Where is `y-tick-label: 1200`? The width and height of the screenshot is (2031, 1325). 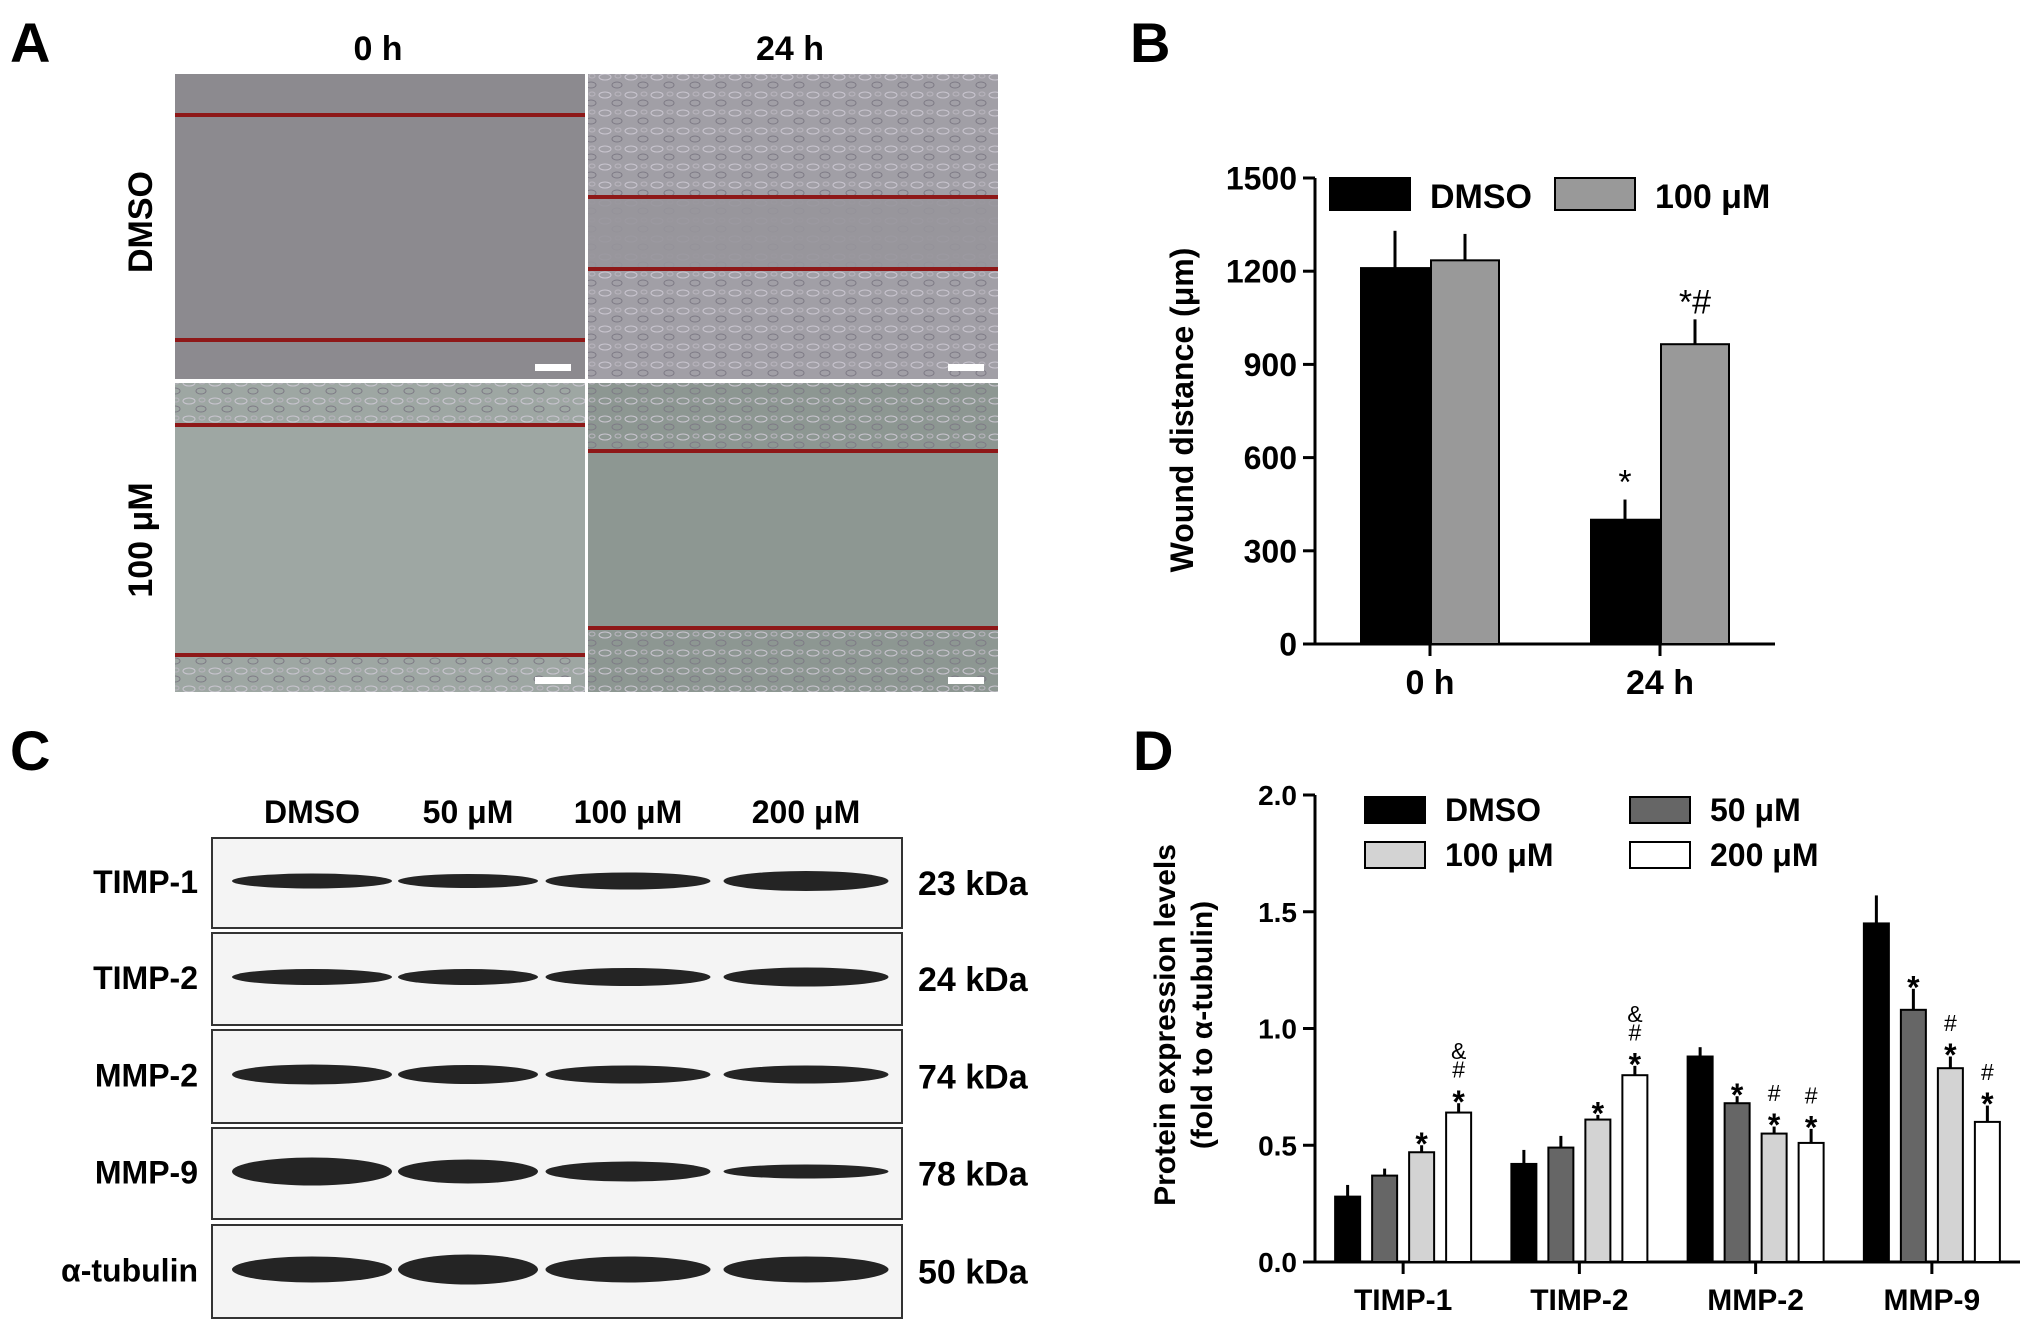
y-tick-label: 1200 is located at coordinates (1261, 272).